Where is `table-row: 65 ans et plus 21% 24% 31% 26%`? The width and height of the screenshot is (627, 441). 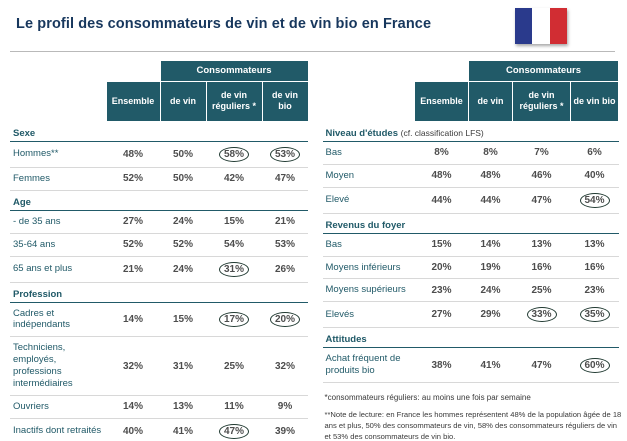 table-row: 65 ans et plus 21% 24% 31% 26% is located at coordinates (159, 269).